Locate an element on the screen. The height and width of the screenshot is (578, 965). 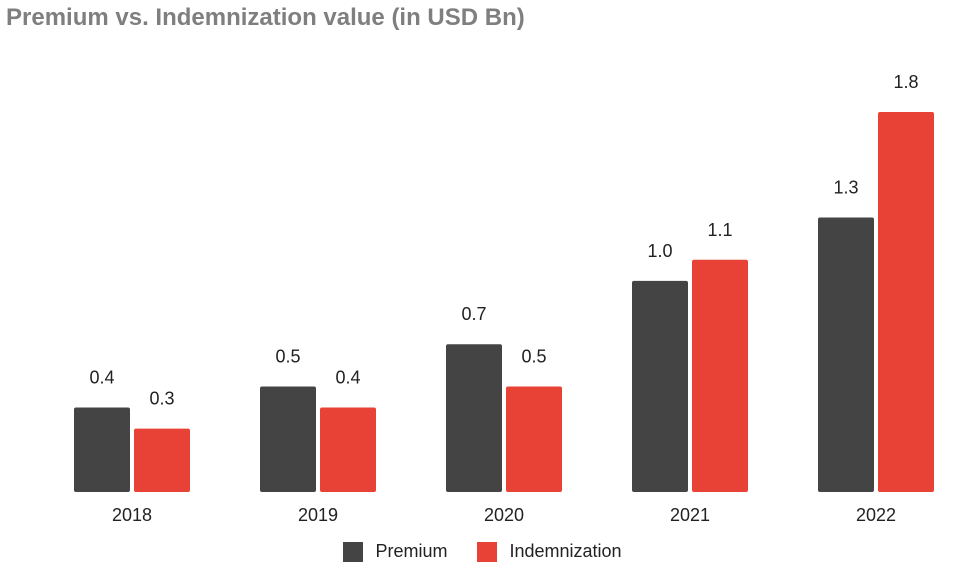
data-label-premium-2019: 0.5 is located at coordinates (287, 356).